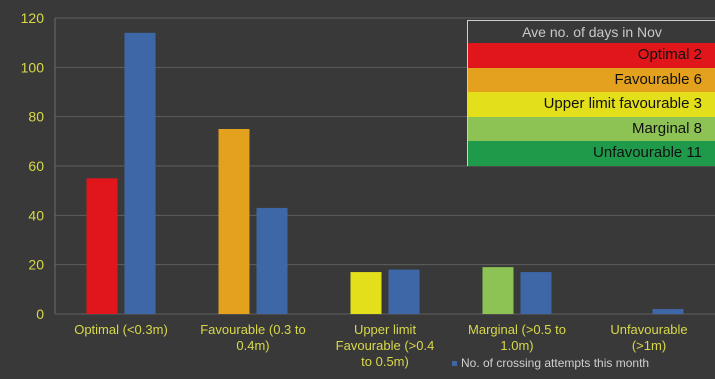  Describe the element at coordinates (517, 337) in the screenshot. I see `x-tick-label: Marginal (>0.5 to 1.0m)` at that location.